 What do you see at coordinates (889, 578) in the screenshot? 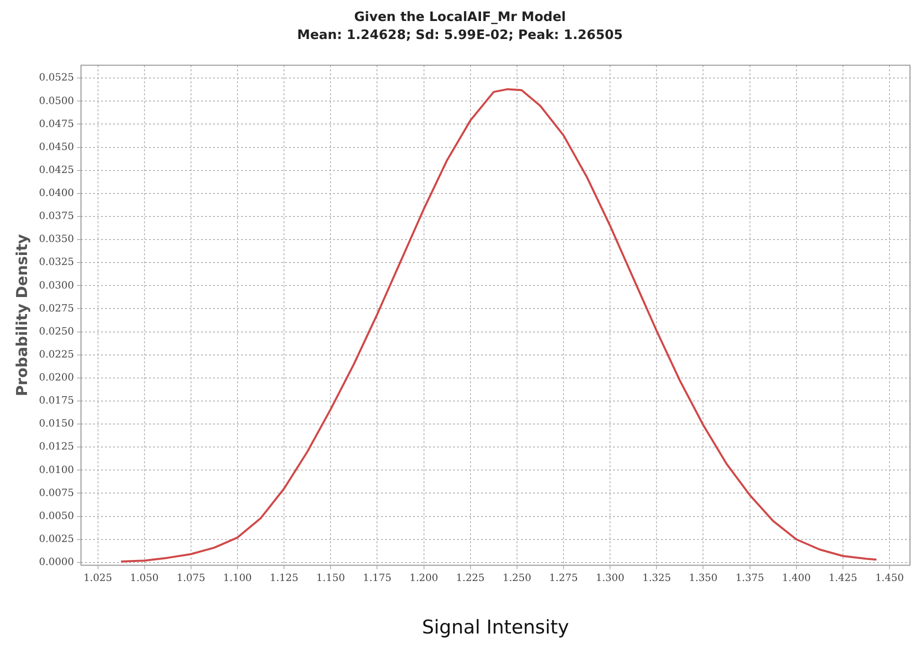
I see `x-tick-label: 1.450` at bounding box center [889, 578].